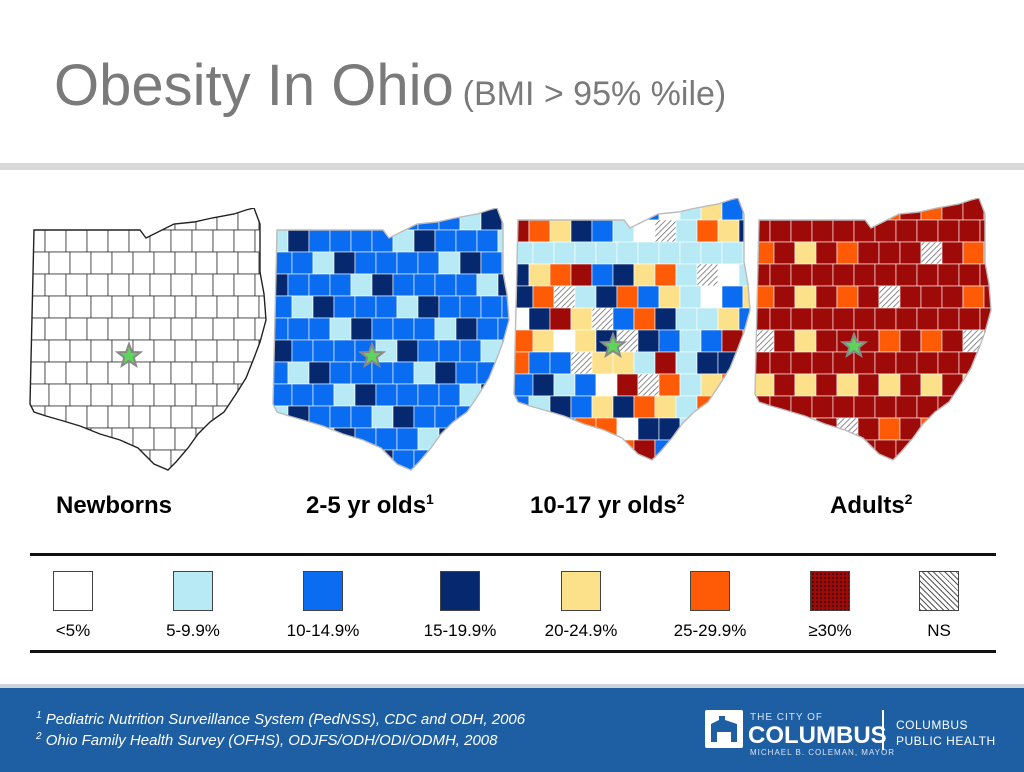 Image resolution: width=1024 pixels, height=772 pixels. I want to click on legend-bottom-rule, so click(513, 651).